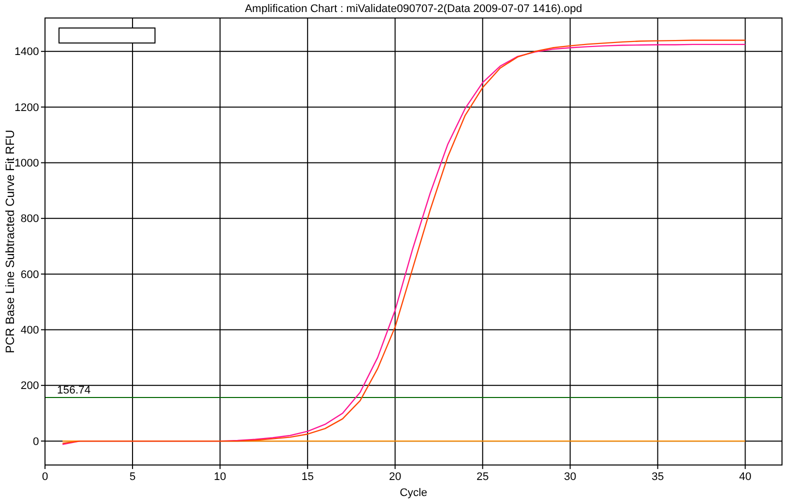  What do you see at coordinates (29, 386) in the screenshot?
I see `y-tick-label: 200` at bounding box center [29, 386].